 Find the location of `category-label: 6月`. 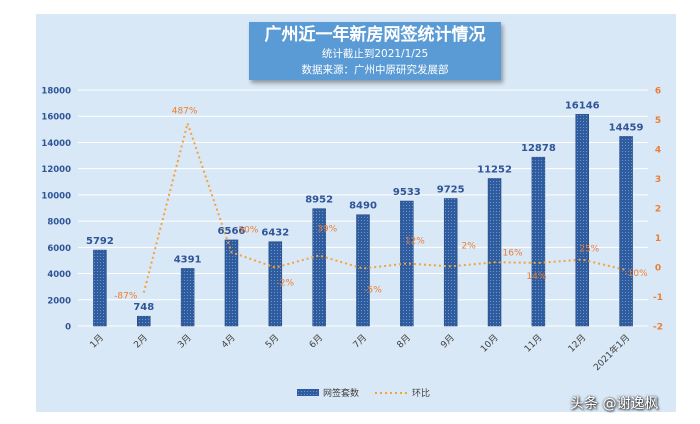

category-label: 6月 is located at coordinates (316, 341).